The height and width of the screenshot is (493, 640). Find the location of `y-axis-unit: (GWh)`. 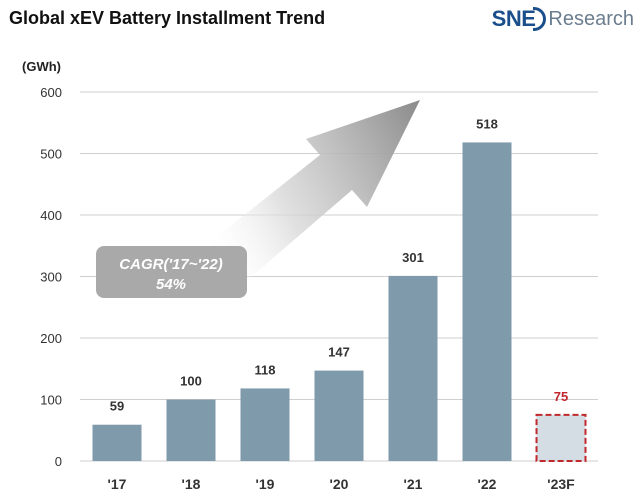

y-axis-unit: (GWh) is located at coordinates (41, 66).